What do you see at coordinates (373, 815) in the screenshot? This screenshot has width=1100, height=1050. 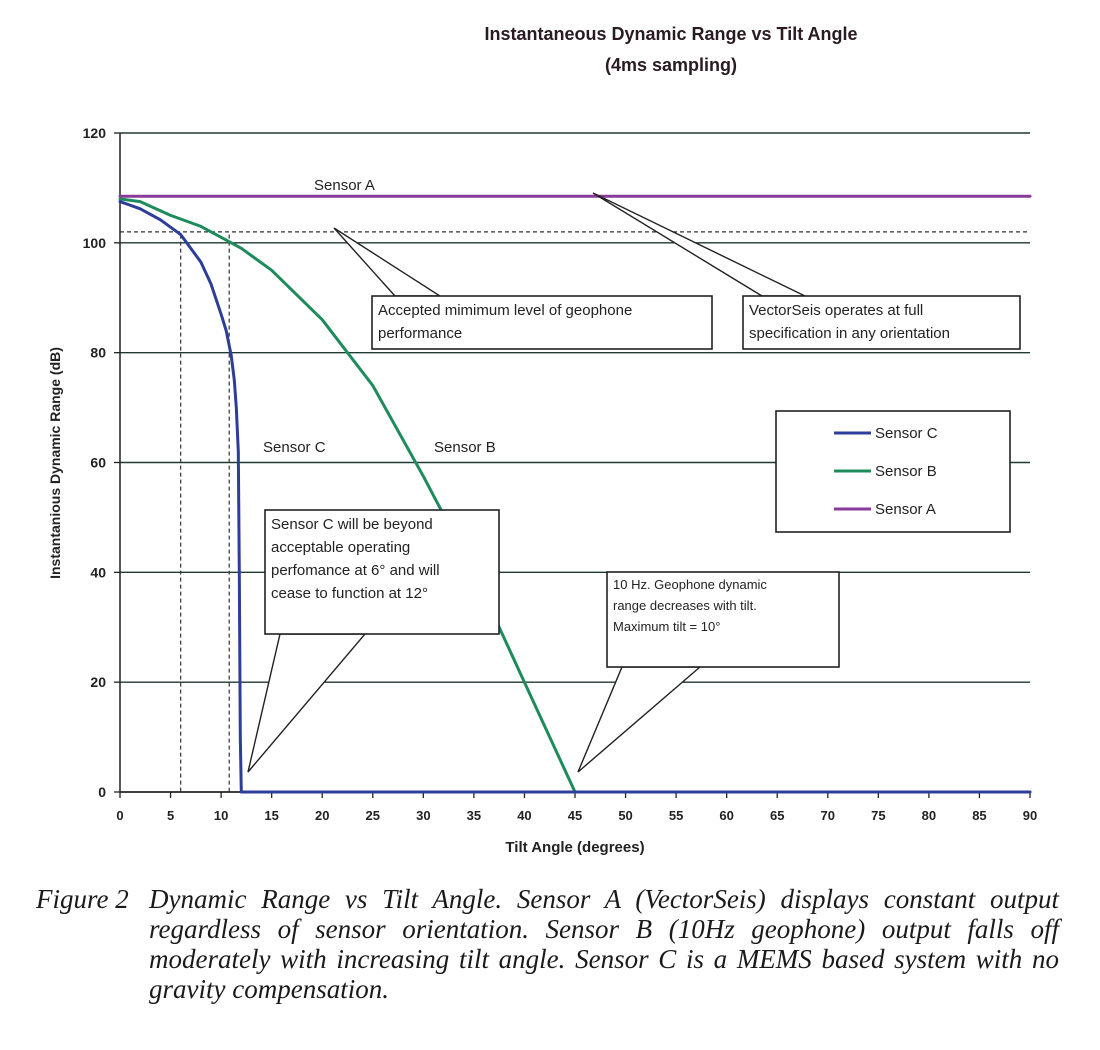 I see `x-tick-label-25: 25` at bounding box center [373, 815].